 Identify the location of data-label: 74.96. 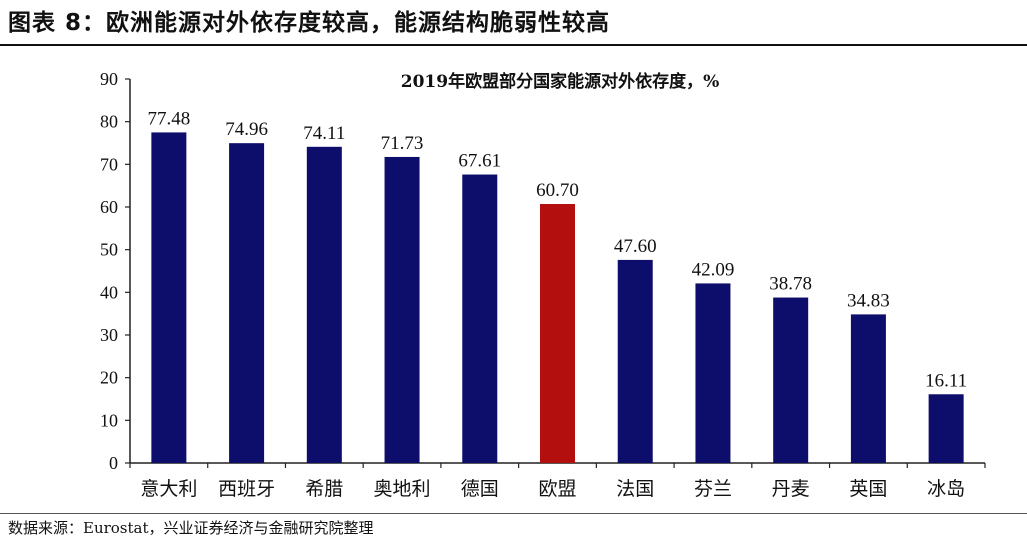
(246, 129).